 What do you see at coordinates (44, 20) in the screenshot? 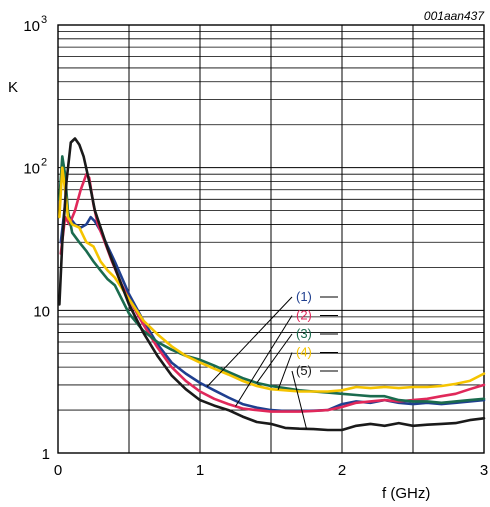
I see `y-tick-exponent: 3` at bounding box center [44, 20].